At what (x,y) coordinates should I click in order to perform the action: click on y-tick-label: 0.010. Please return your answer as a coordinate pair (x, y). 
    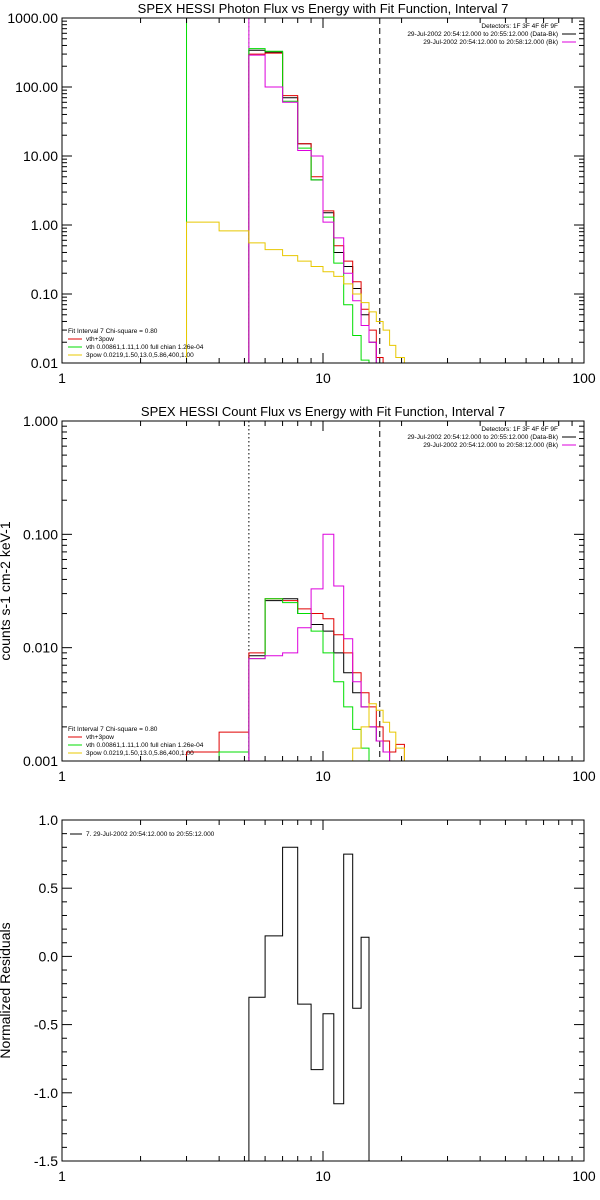
    Looking at the image, I should click on (40, 648).